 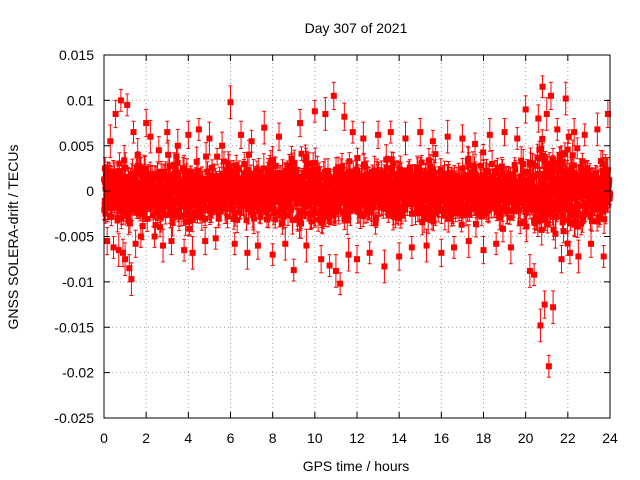 I want to click on x-tick-label: 2, so click(x=146, y=438).